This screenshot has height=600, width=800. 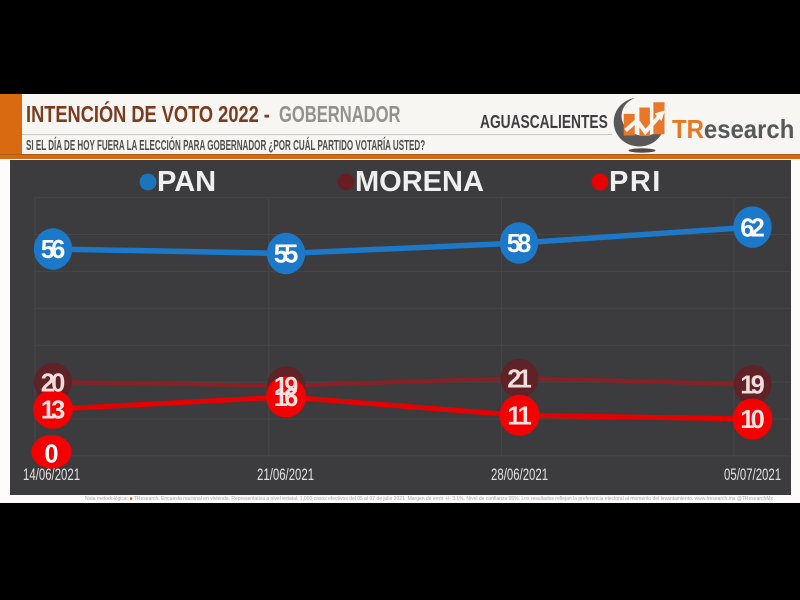 What do you see at coordinates (53, 383) in the screenshot?
I see `svg-text: 20` at bounding box center [53, 383].